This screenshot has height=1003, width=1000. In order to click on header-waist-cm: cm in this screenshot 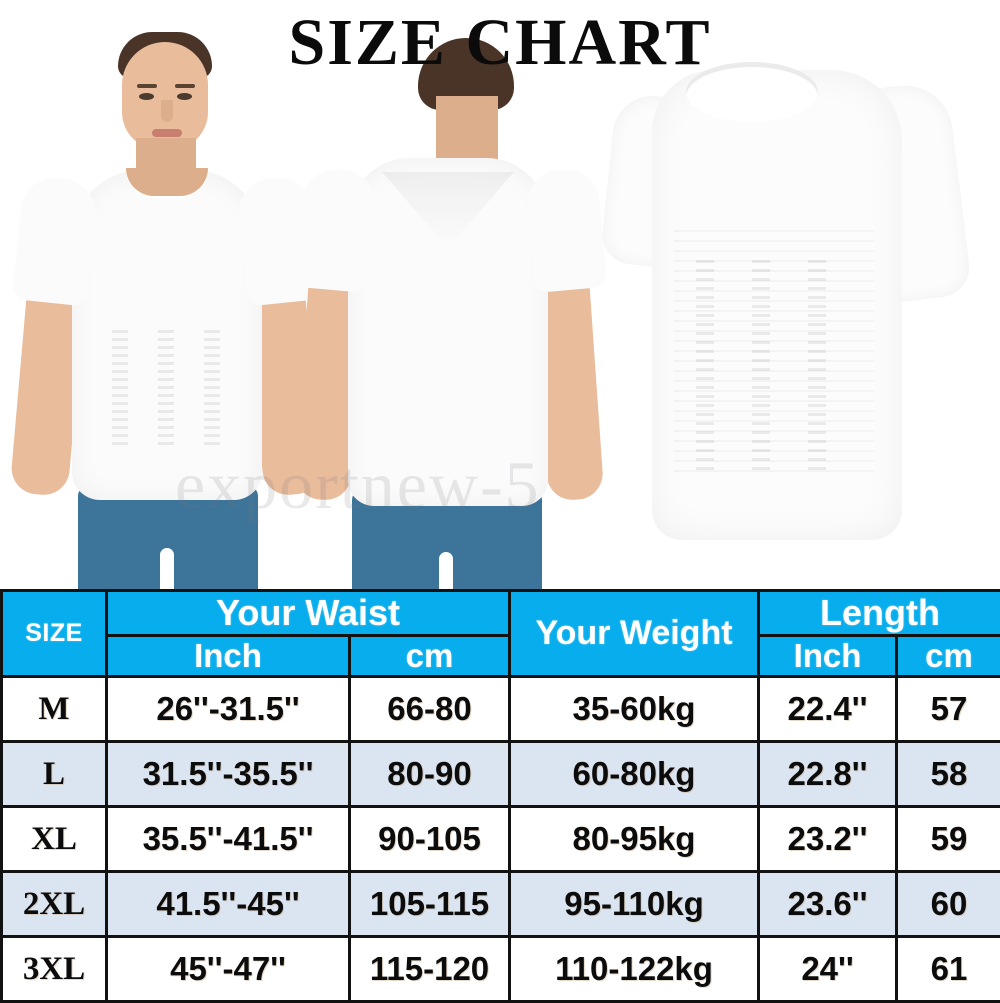, I will do `click(430, 656)`.